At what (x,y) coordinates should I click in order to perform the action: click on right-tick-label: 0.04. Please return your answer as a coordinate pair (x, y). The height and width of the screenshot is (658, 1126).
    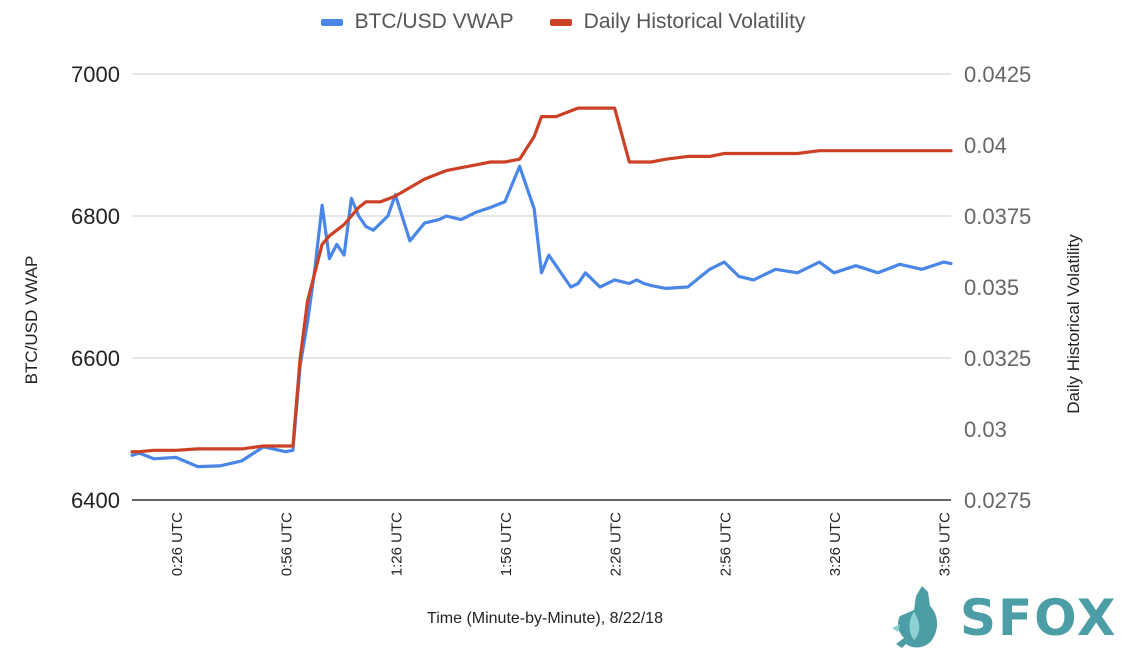
    Looking at the image, I should click on (985, 145).